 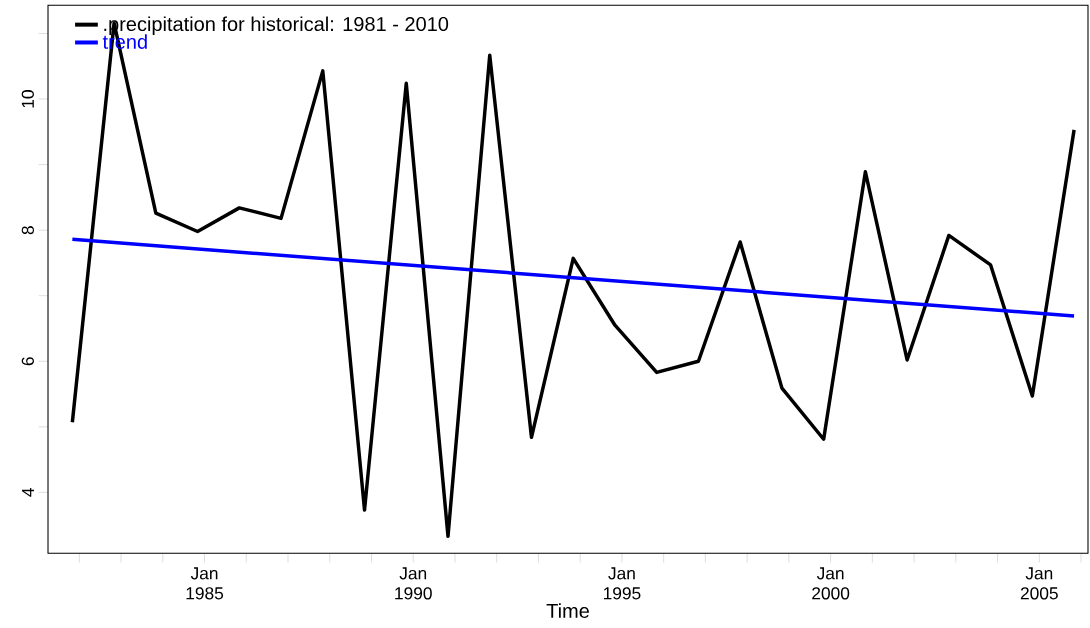 I want to click on x-tick-label: Jan 1995, so click(x=622, y=583).